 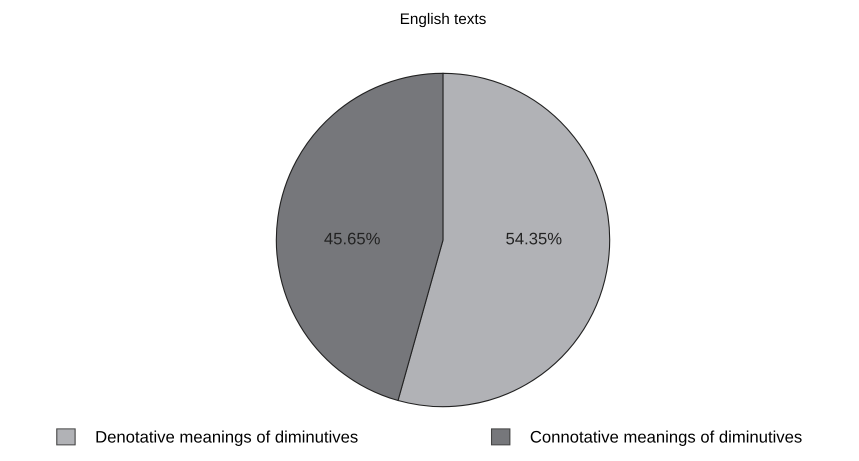 I want to click on data-label: 45.65%, so click(x=352, y=238).